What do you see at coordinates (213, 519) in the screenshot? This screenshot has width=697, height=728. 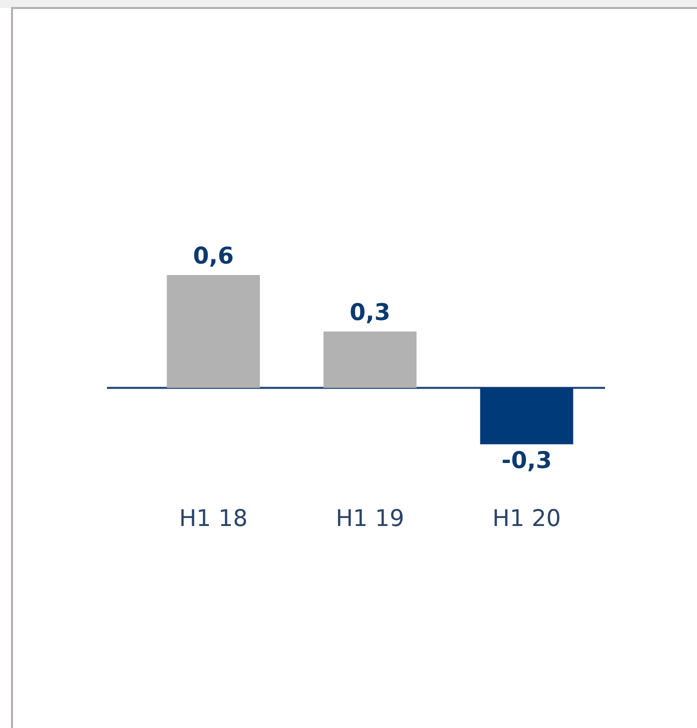 I see `x-tick-label: H1 18` at bounding box center [213, 519].